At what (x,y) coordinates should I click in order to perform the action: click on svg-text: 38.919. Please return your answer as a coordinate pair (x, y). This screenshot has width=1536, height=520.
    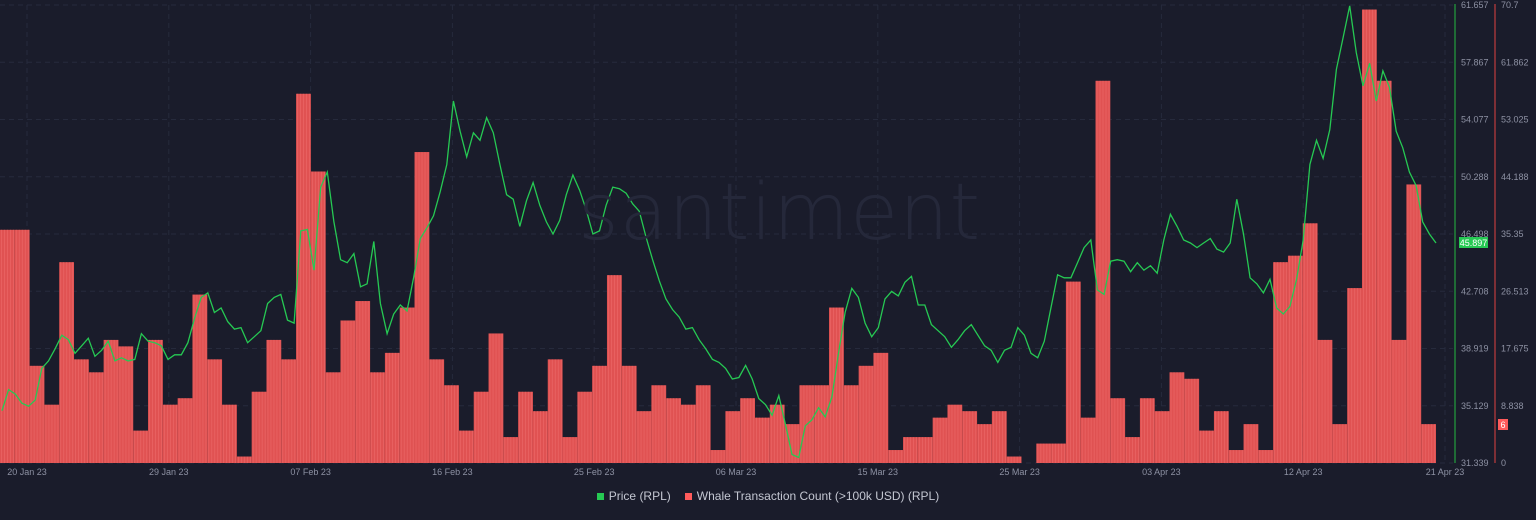
    Looking at the image, I should click on (1475, 349).